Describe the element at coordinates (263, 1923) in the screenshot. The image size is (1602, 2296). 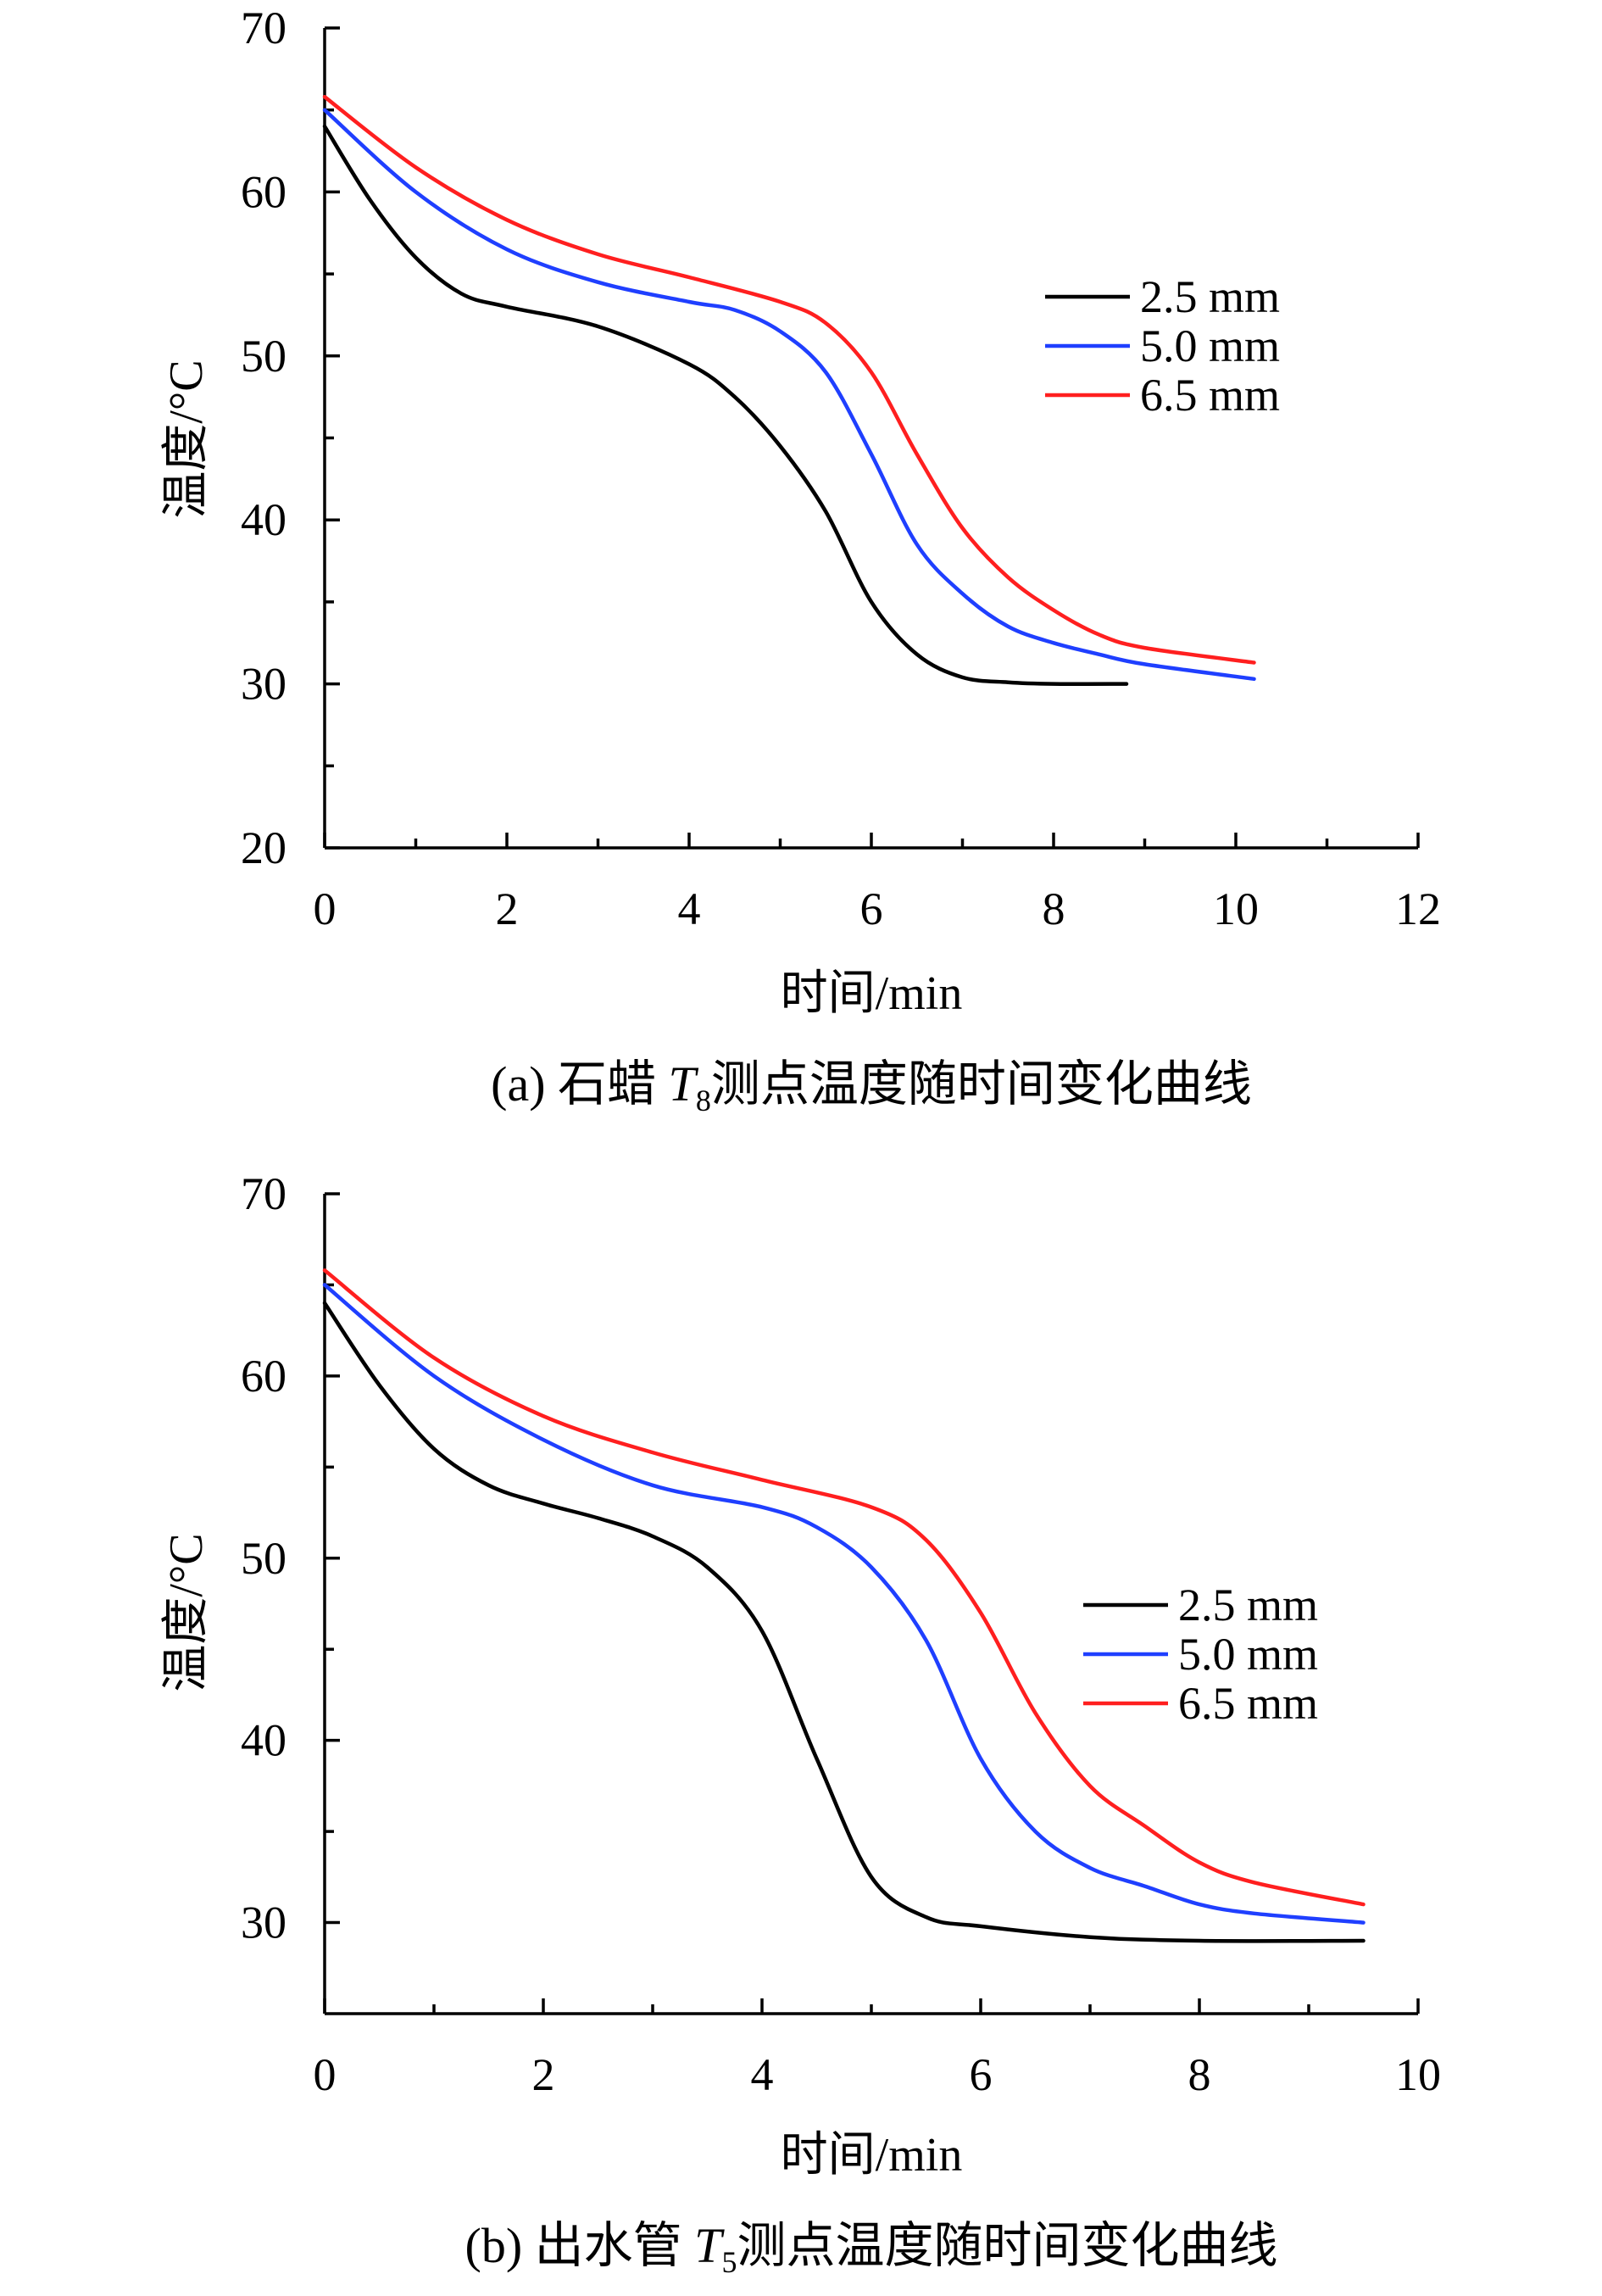
I see `chart-b-y-tick-label: 30` at that location.